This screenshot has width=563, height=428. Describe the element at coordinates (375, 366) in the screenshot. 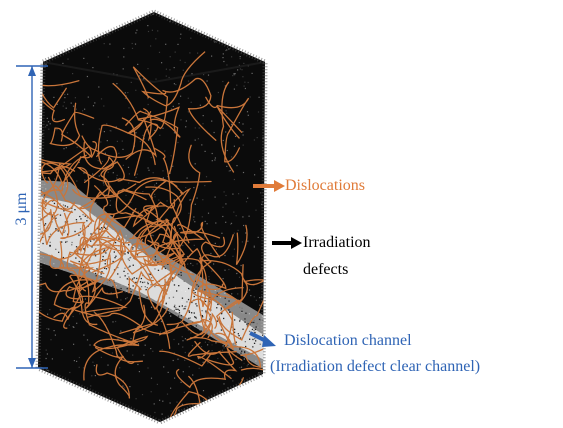

I see `dislocation-channel-label-line2: (Irradiation defect clear channel)` at that location.